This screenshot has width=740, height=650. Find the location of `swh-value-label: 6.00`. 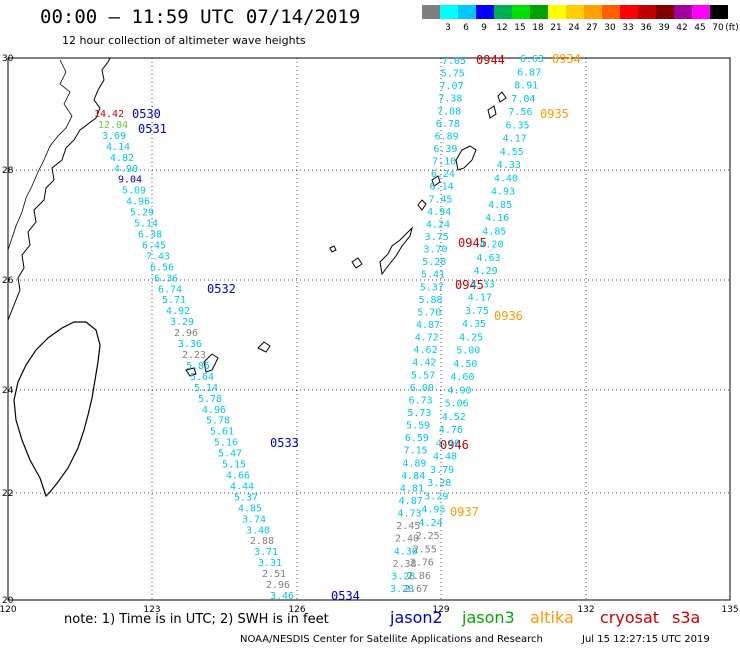

swh-value-label: 6.00 is located at coordinates (422, 388).